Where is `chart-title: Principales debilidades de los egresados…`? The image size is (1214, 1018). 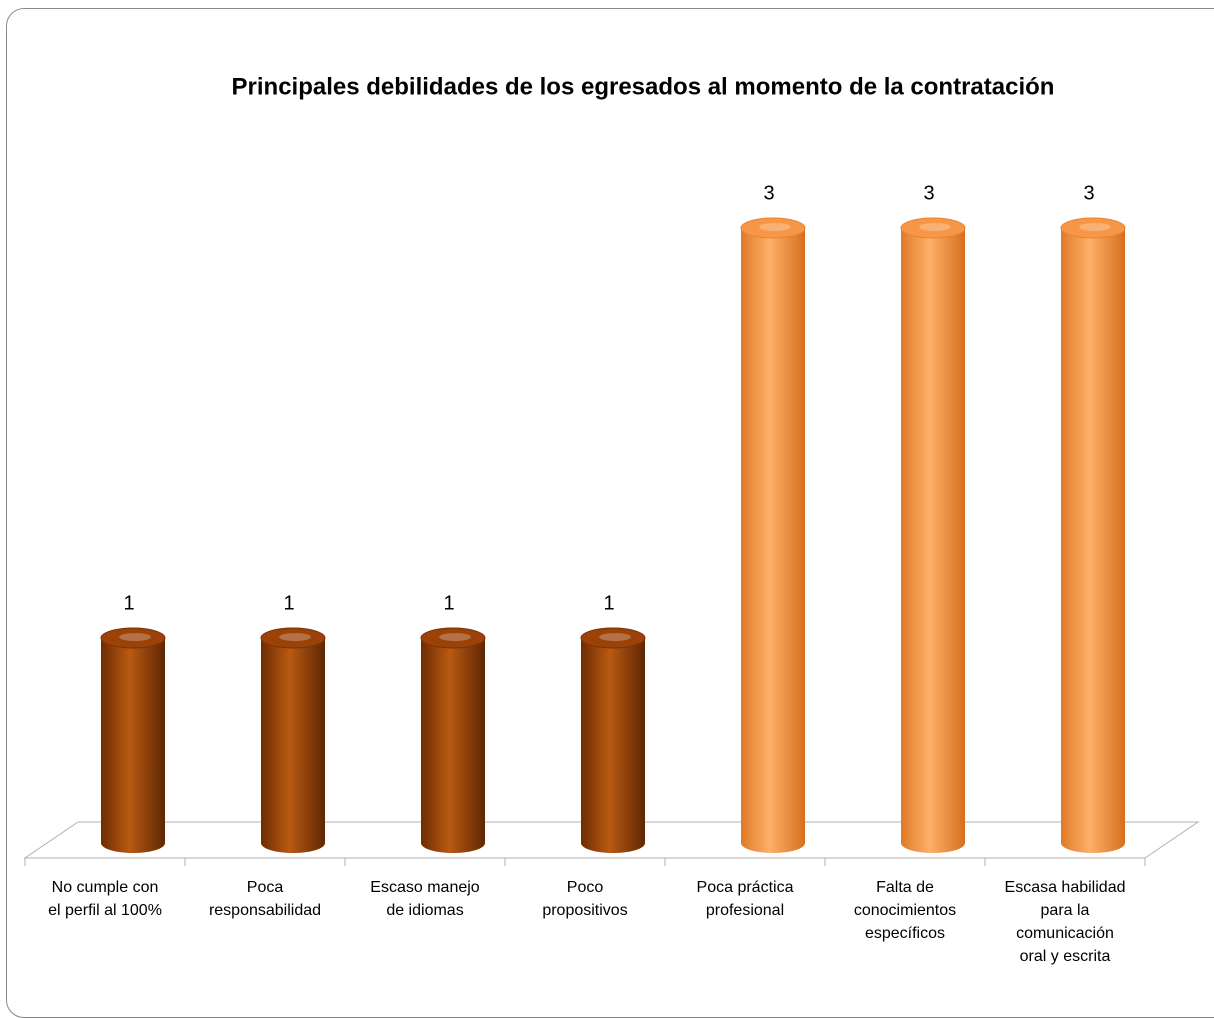 chart-title: Principales debilidades de los egresados… is located at coordinates (643, 86).